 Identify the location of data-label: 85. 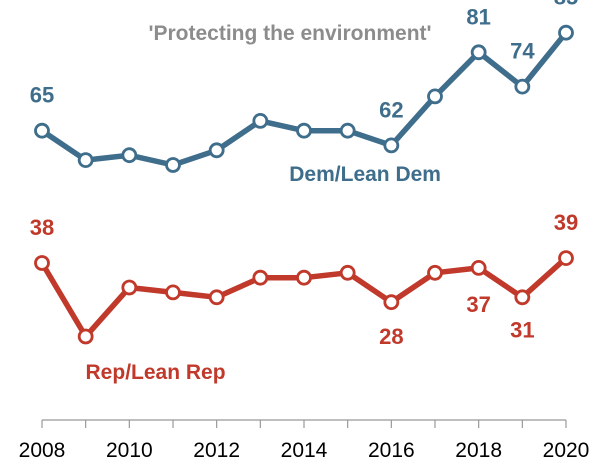
(566, 5).